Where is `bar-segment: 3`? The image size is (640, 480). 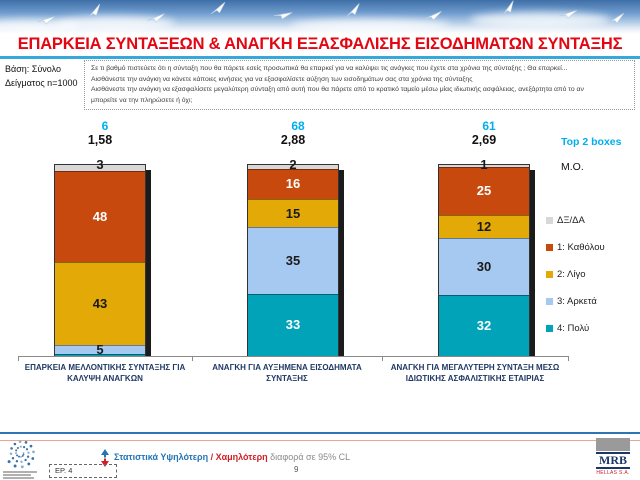 bar-segment: 3 is located at coordinates (100, 164).